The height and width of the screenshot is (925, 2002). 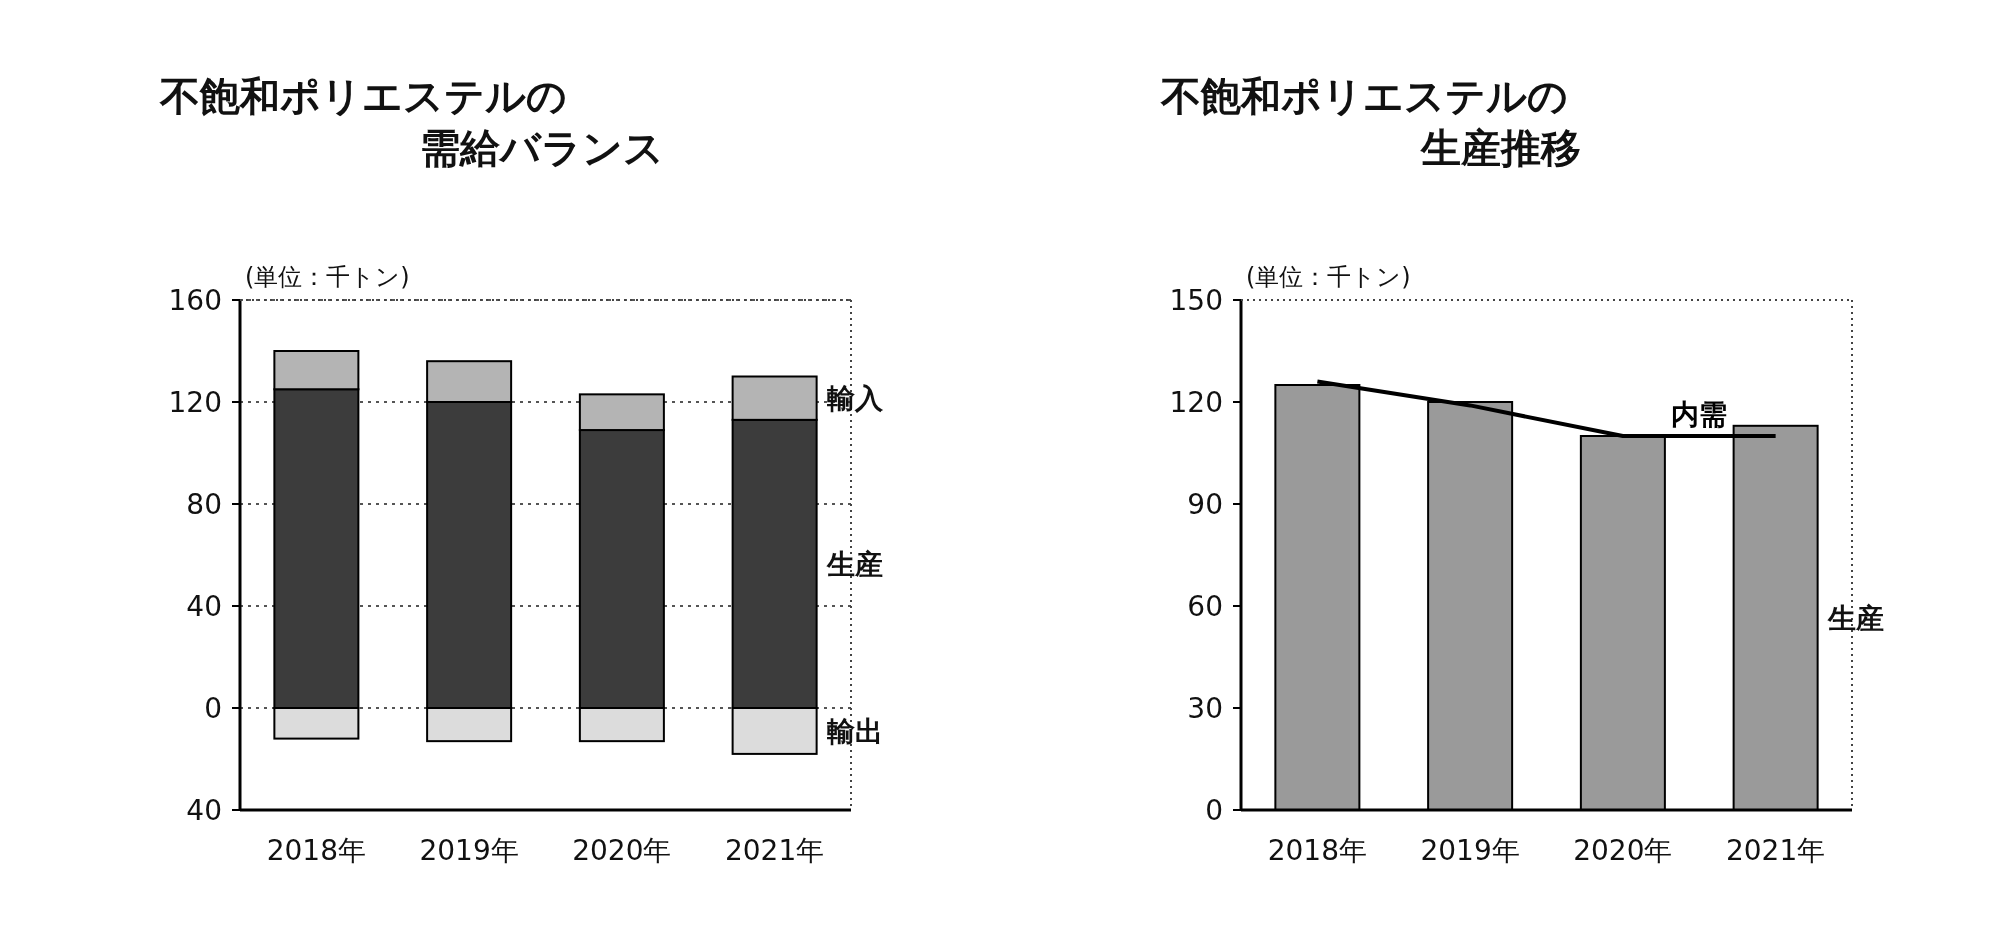 I want to click on y-tick-label: 160, so click(x=195, y=300).